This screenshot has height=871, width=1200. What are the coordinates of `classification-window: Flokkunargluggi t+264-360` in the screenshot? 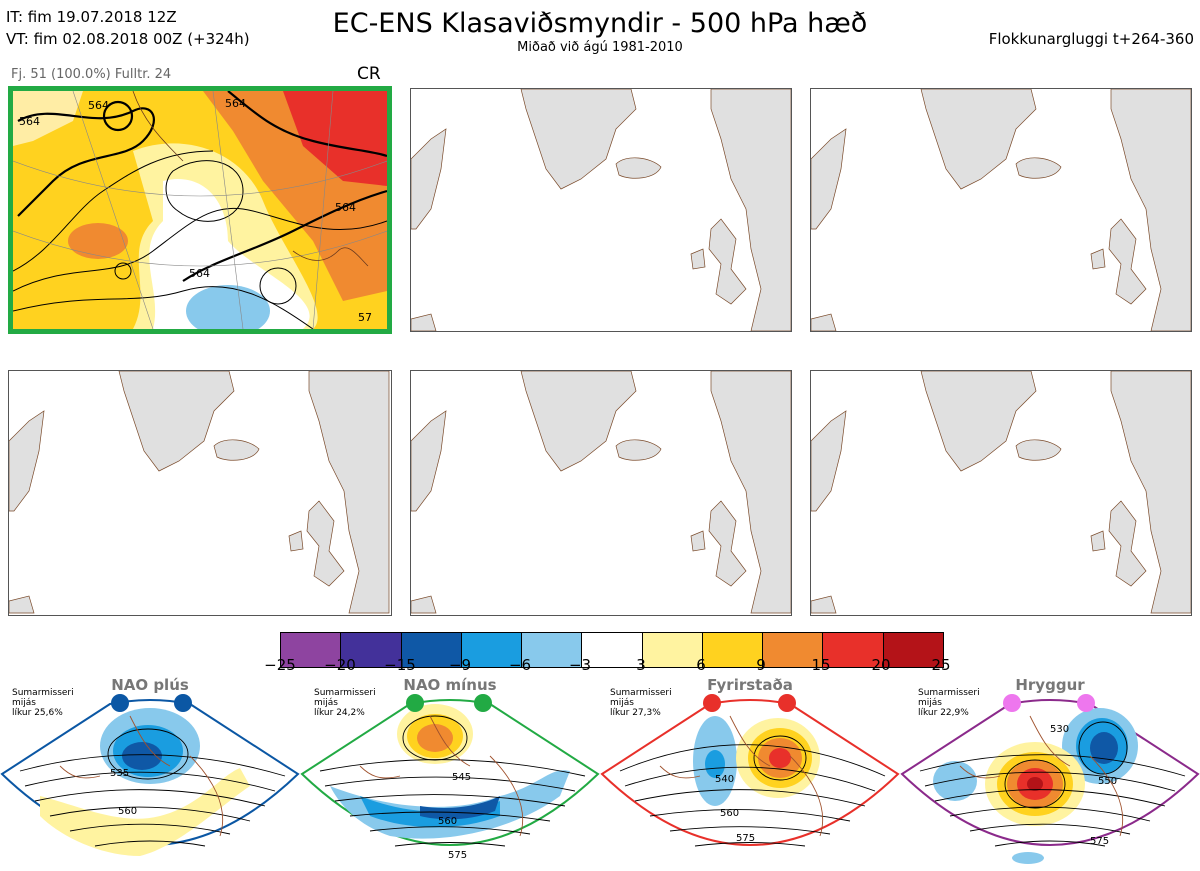 It's located at (1091, 39).